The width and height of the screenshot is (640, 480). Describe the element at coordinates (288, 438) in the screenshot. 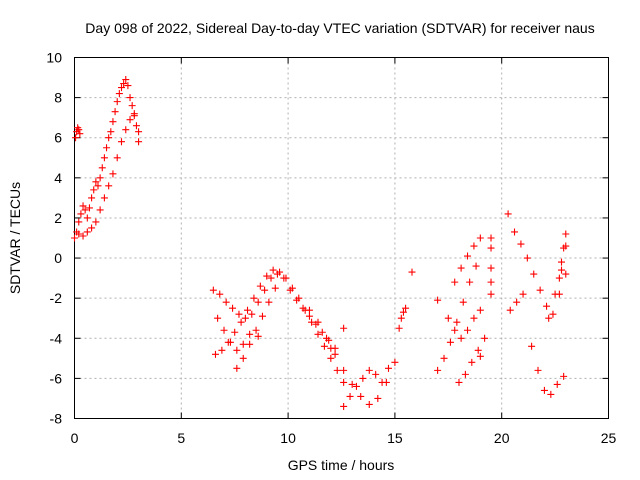

I see `x-tick-label: 10` at that location.